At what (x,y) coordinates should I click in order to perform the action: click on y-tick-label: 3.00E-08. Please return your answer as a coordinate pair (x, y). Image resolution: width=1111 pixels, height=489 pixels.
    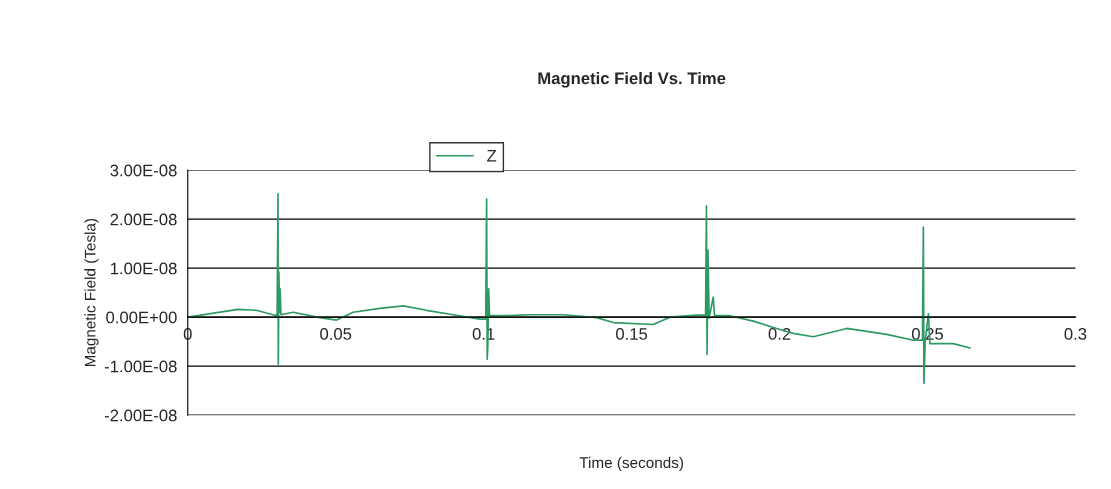
    Looking at the image, I should click on (143, 170).